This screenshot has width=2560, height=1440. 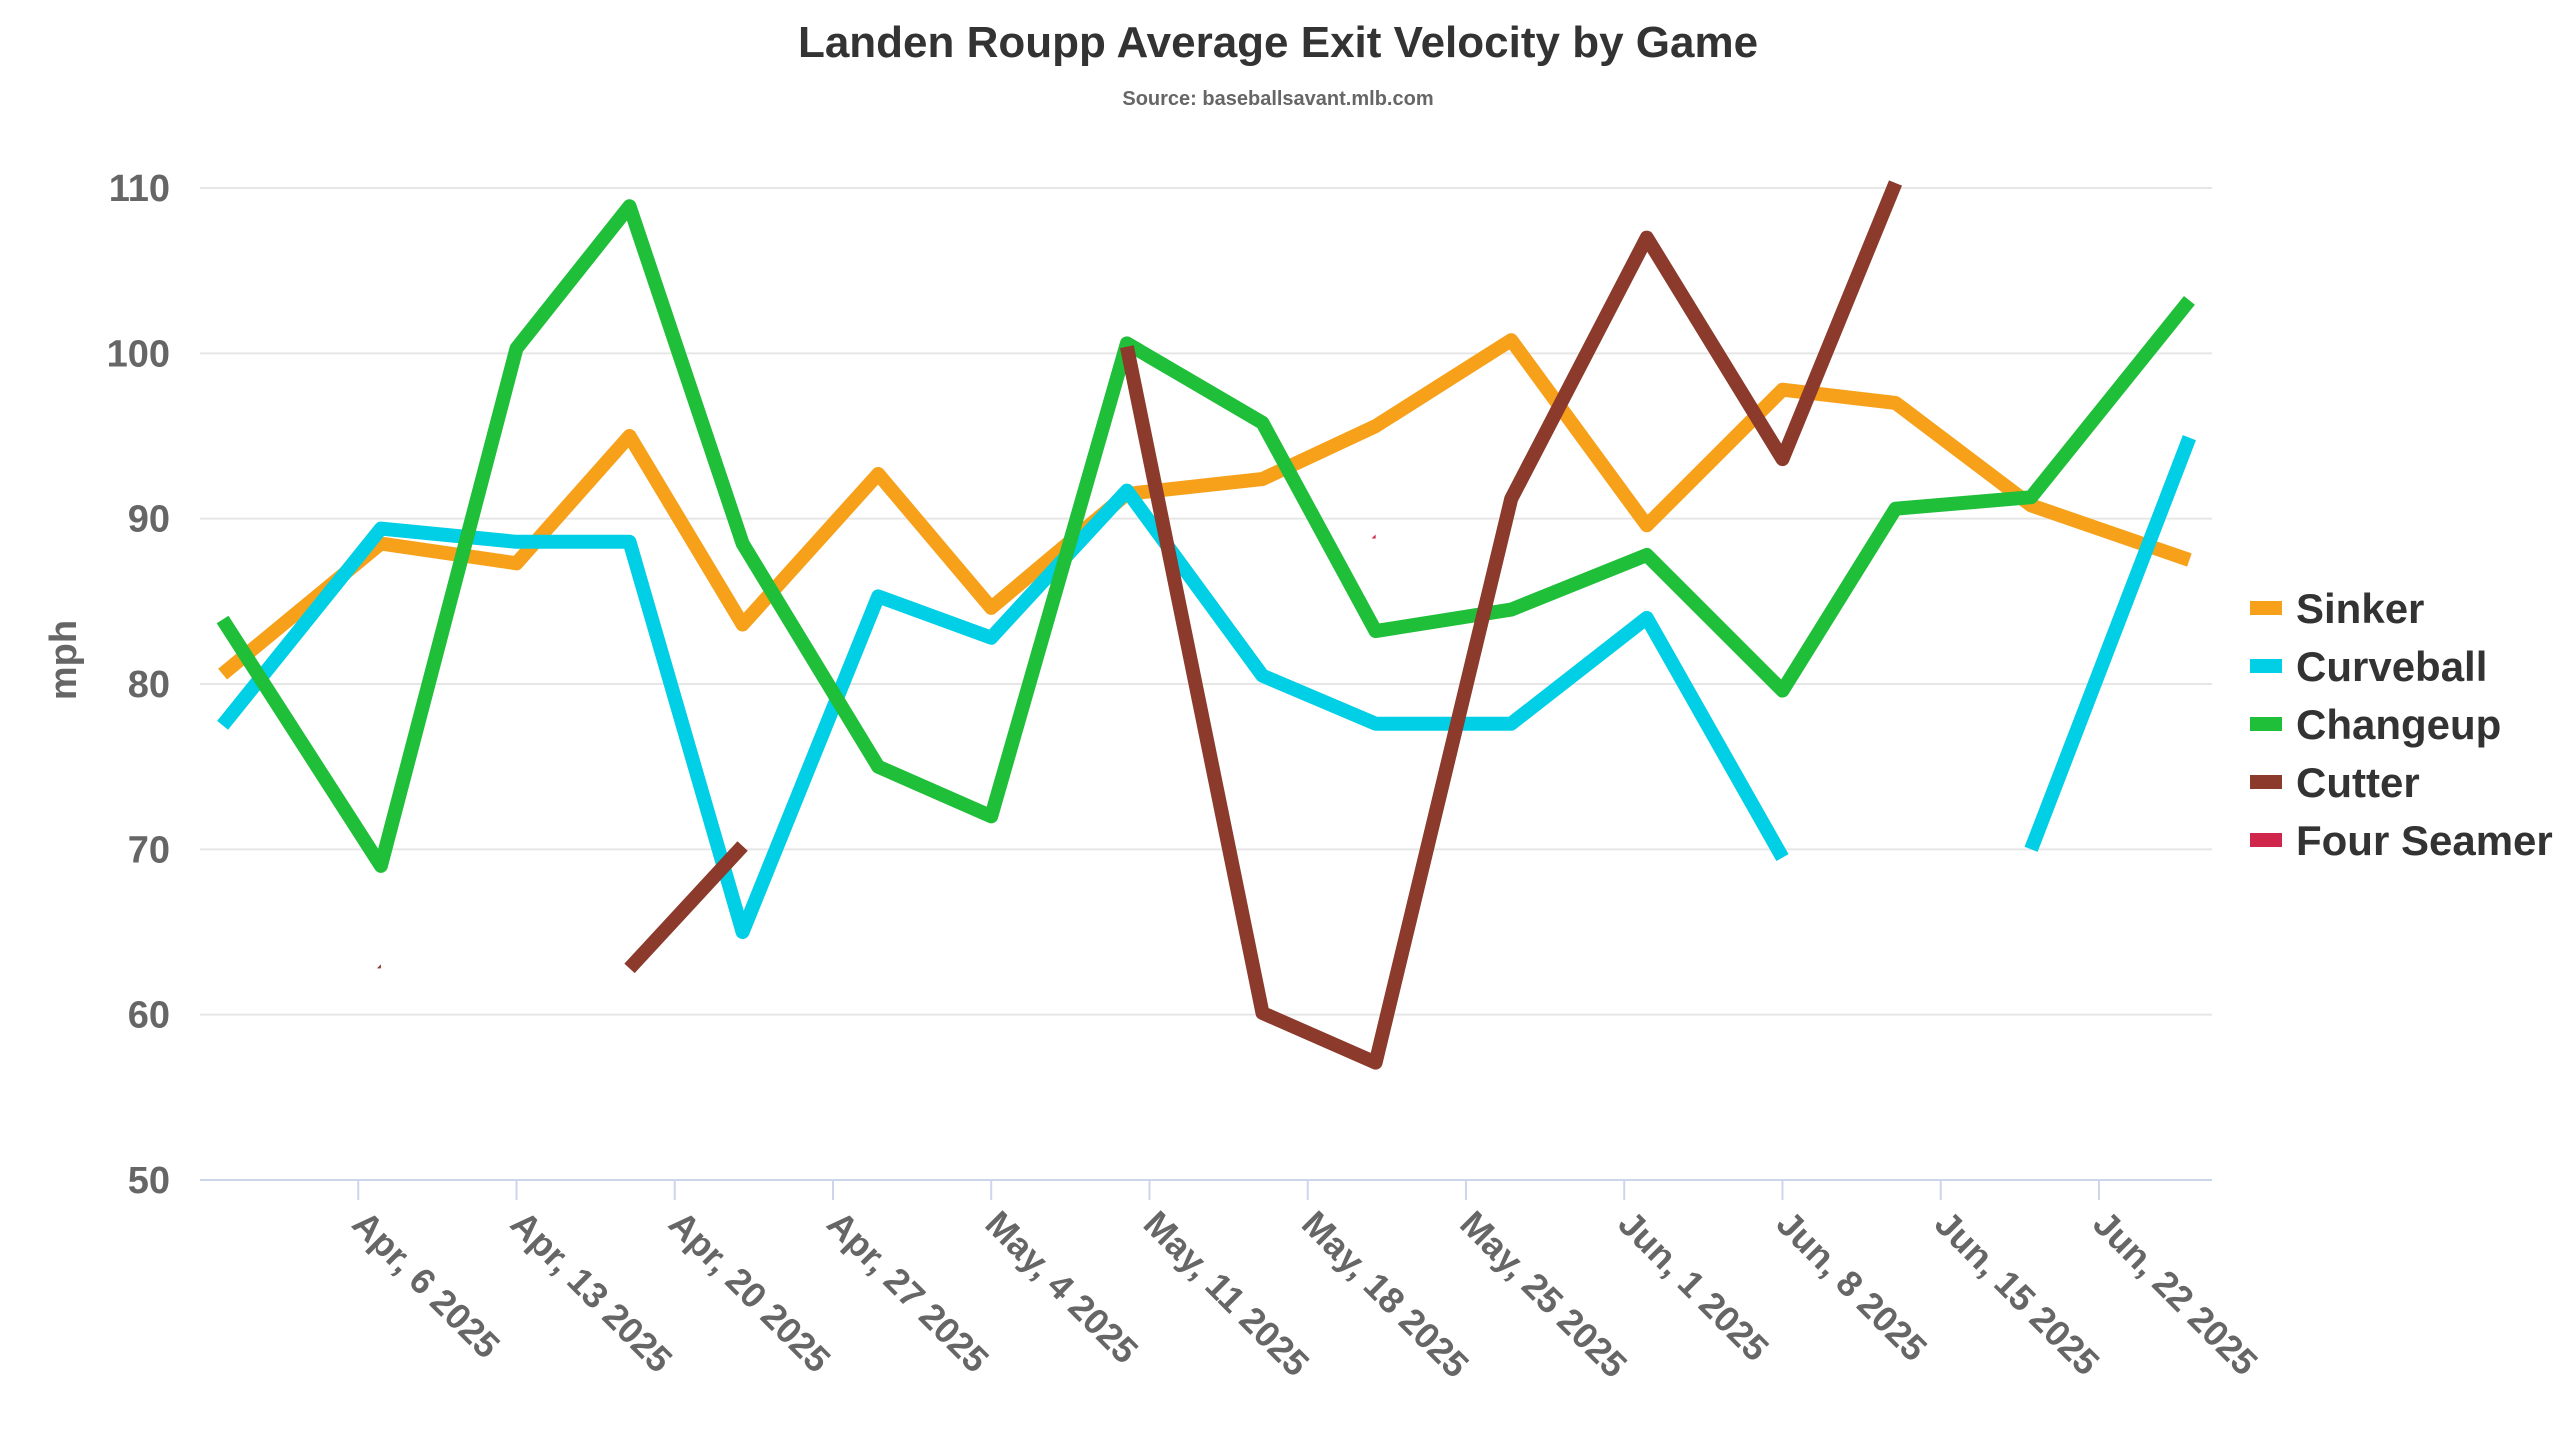 What do you see at coordinates (2398, 724) in the screenshot?
I see `legend-label: Changeup` at bounding box center [2398, 724].